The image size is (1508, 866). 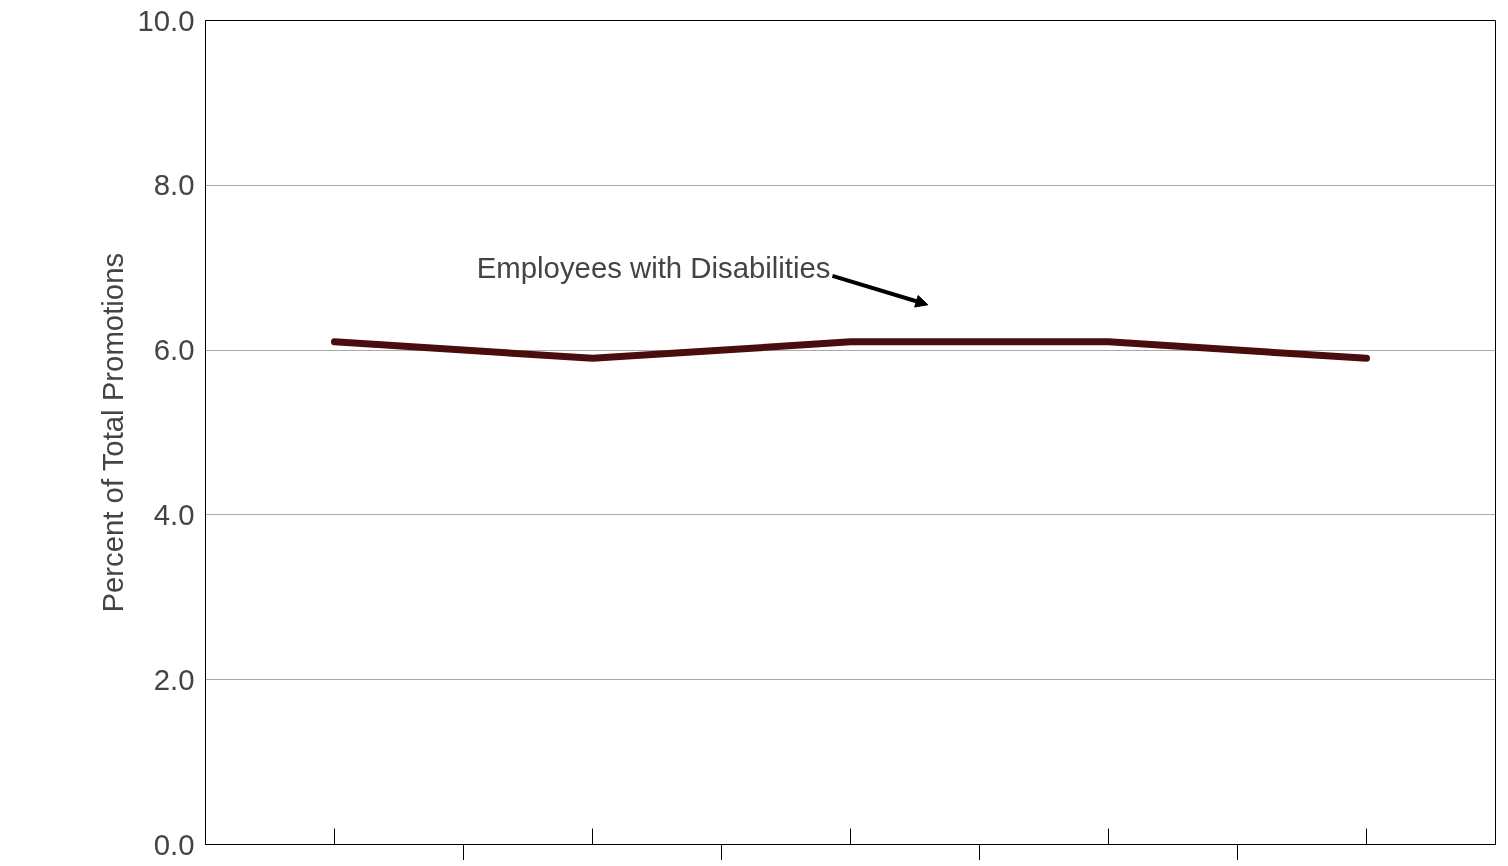 What do you see at coordinates (174, 514) in the screenshot?
I see `y-tick-label: 4.0` at bounding box center [174, 514].